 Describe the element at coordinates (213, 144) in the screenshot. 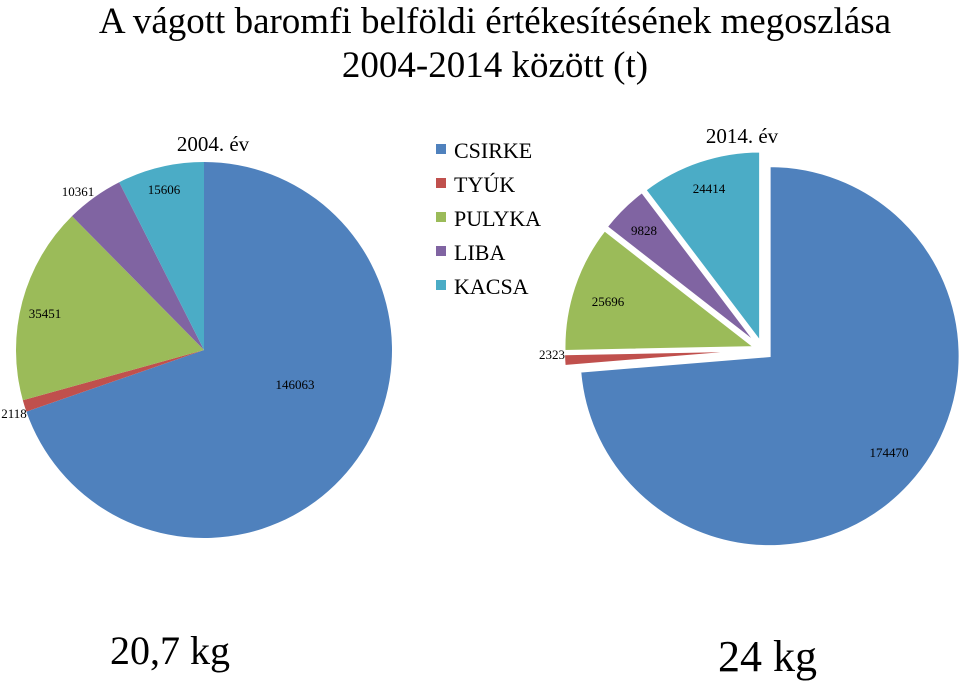

I see `pie-0-title: 2004. év` at that location.